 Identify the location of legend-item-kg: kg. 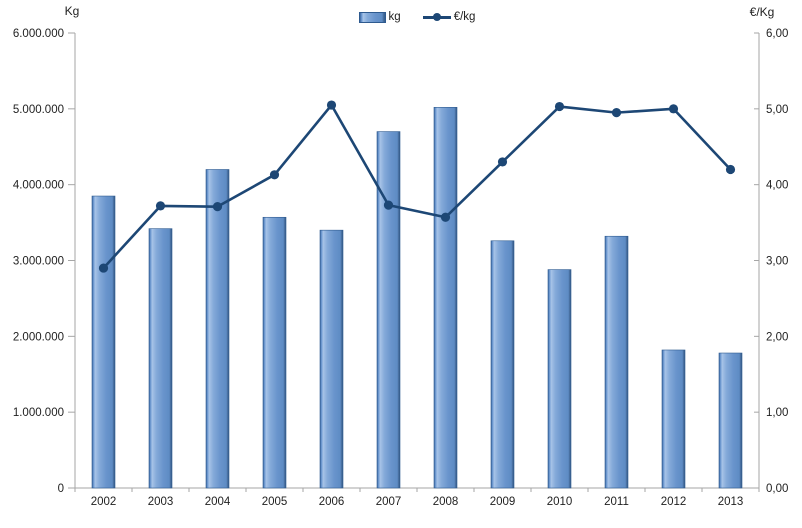
(379, 17).